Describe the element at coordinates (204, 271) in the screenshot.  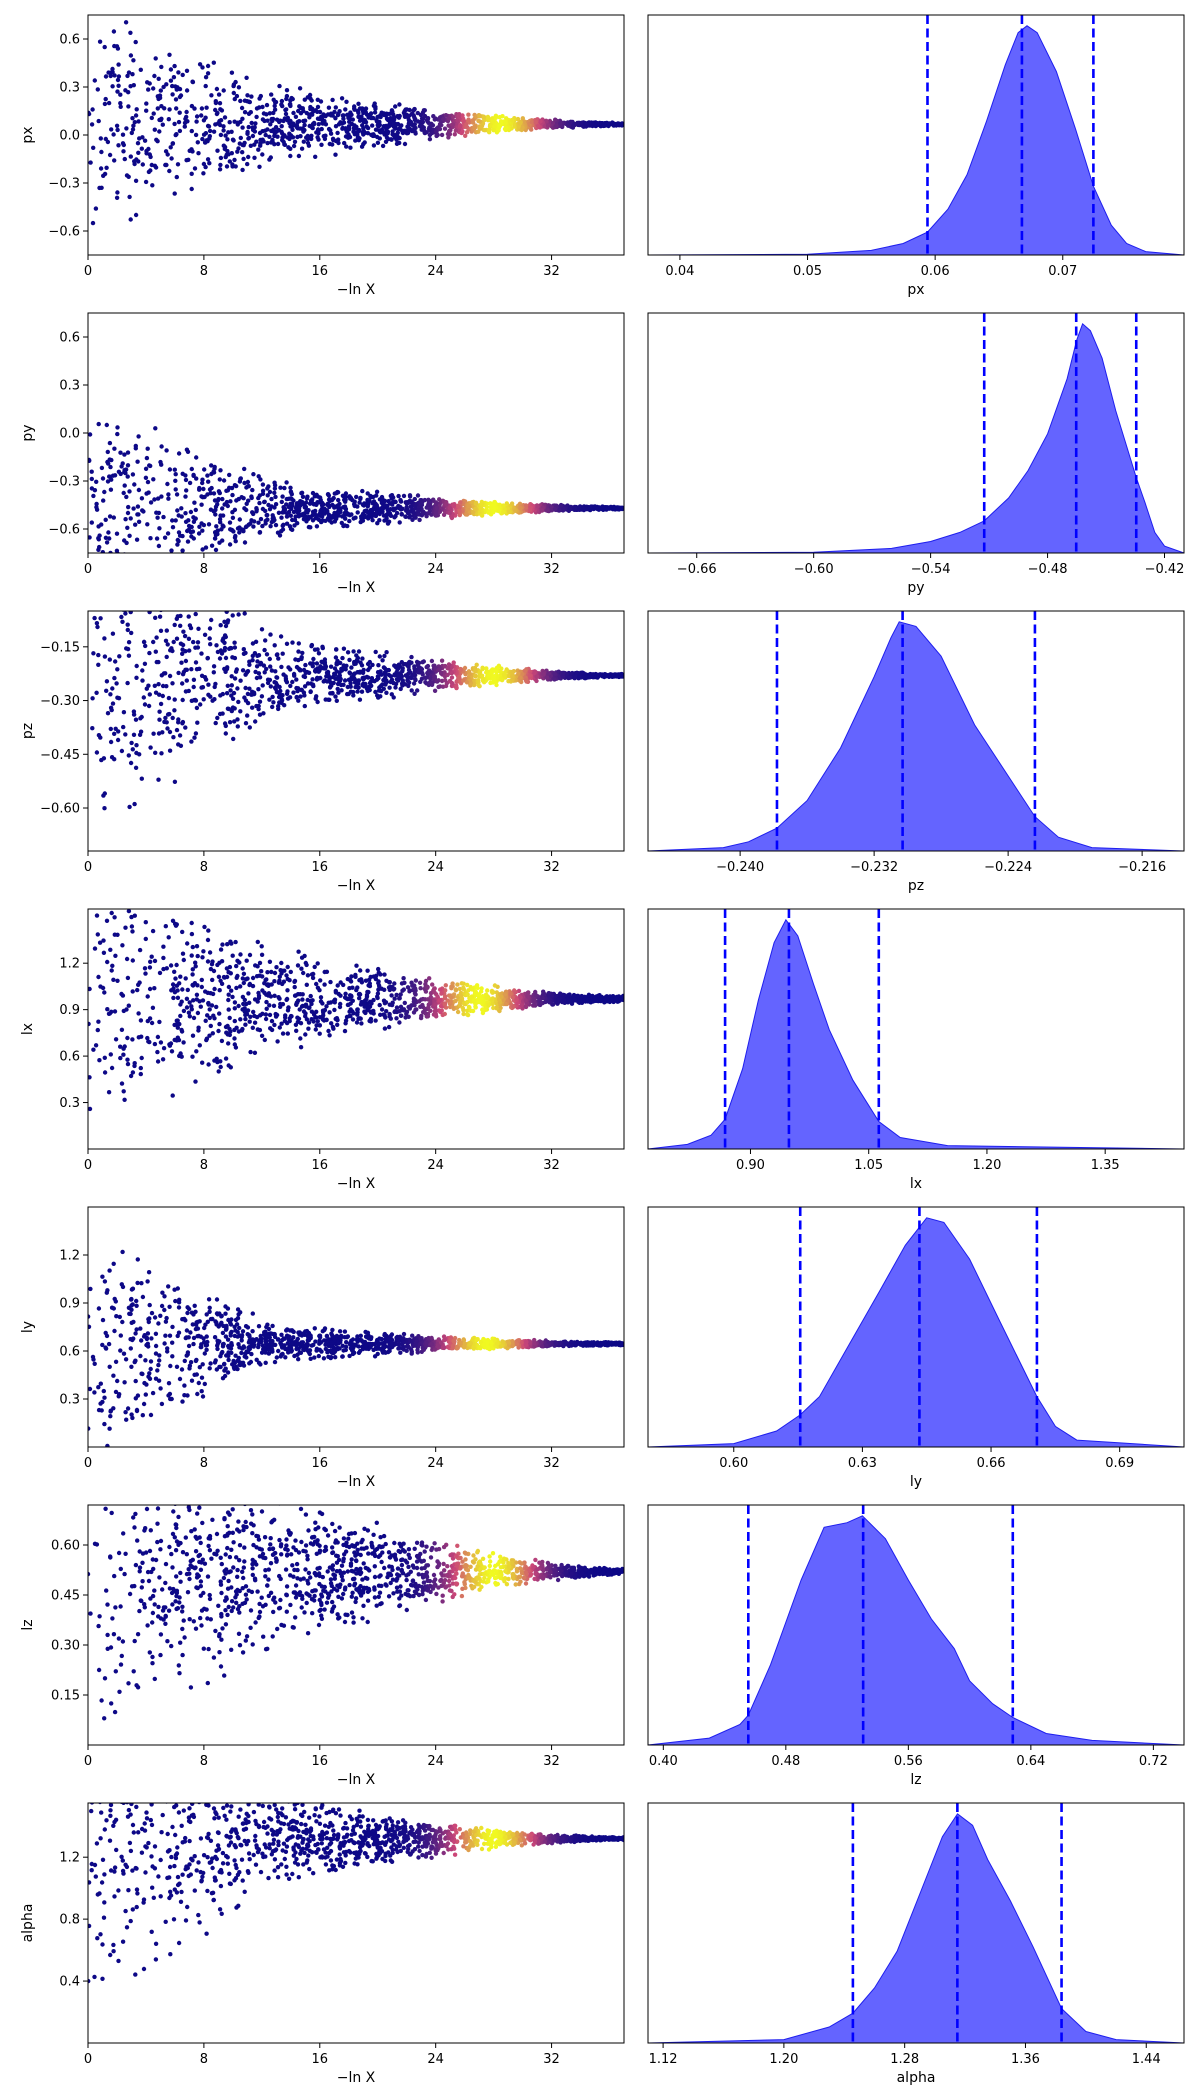
I see `trace-xtick-label: 8` at that location.